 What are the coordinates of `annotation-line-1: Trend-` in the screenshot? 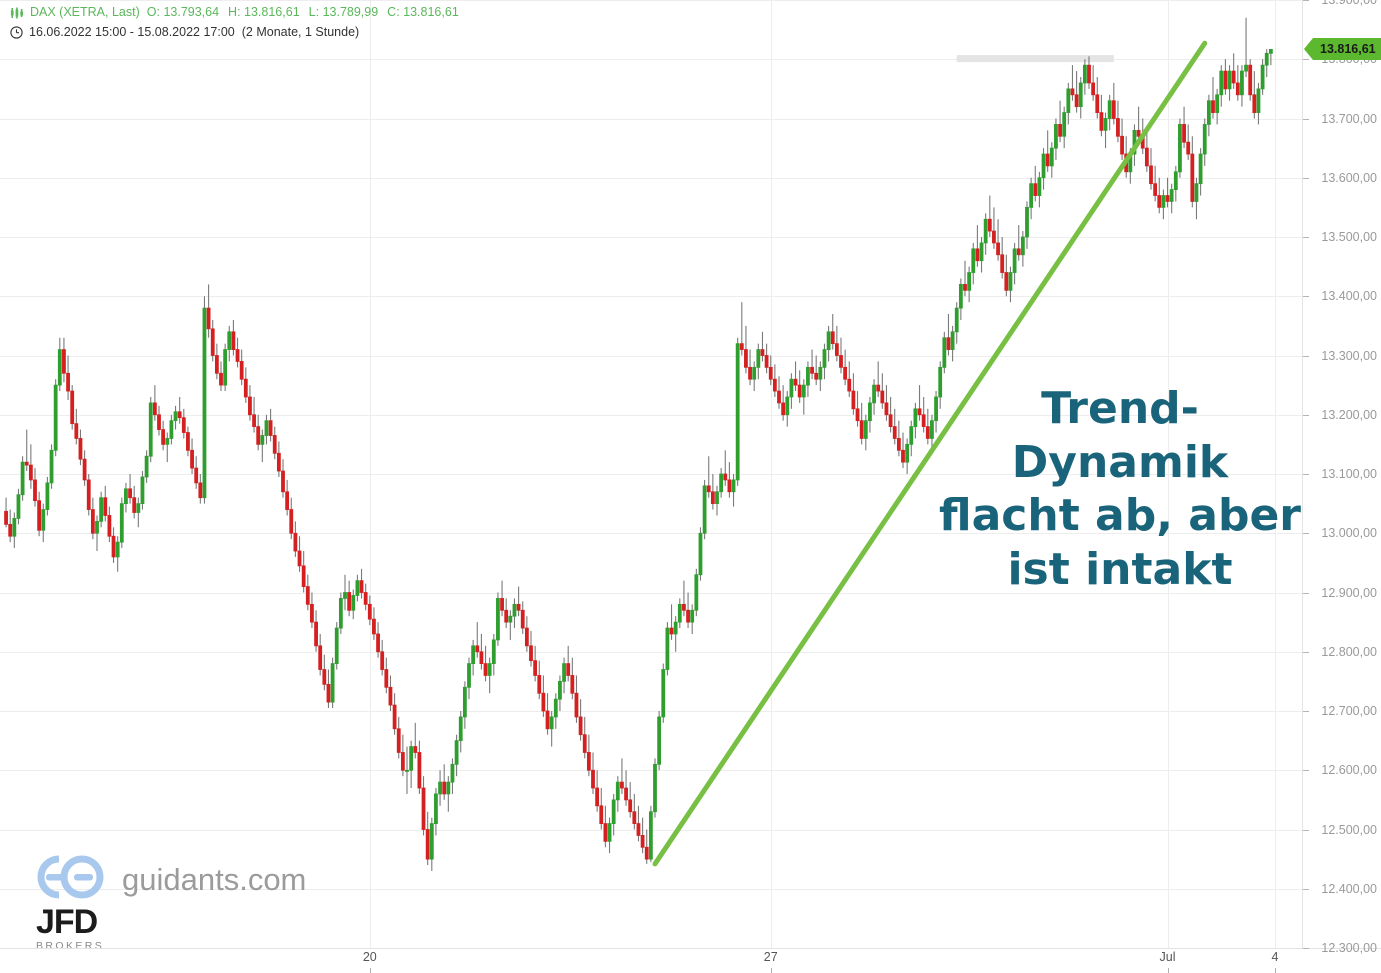 It's located at (1120, 408).